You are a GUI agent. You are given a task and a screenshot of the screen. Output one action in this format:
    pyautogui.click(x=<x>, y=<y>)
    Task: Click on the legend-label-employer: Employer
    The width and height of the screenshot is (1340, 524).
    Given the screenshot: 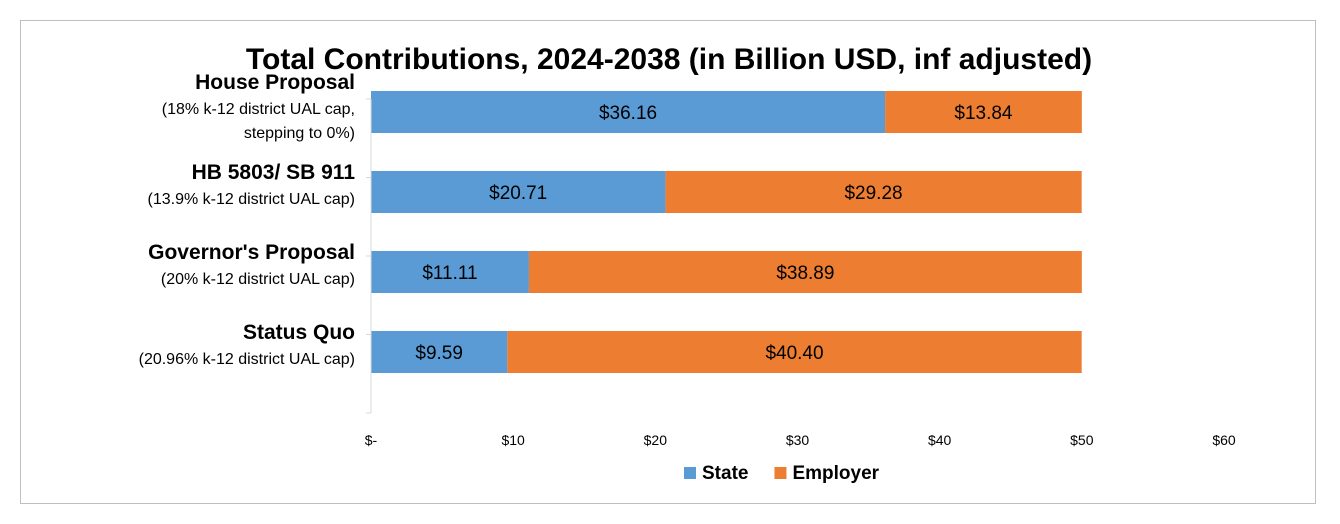 What is the action you would take?
    pyautogui.click(x=835, y=473)
    